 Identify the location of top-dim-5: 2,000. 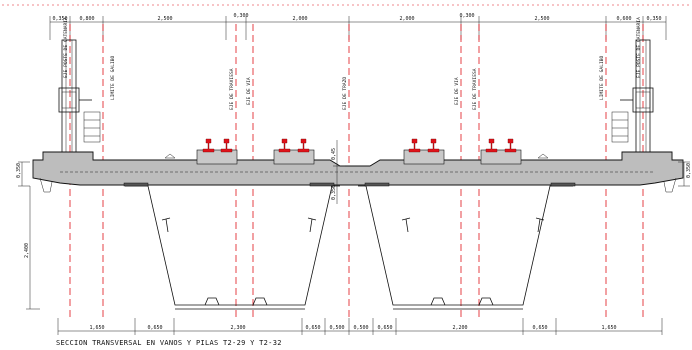
(299, 19).